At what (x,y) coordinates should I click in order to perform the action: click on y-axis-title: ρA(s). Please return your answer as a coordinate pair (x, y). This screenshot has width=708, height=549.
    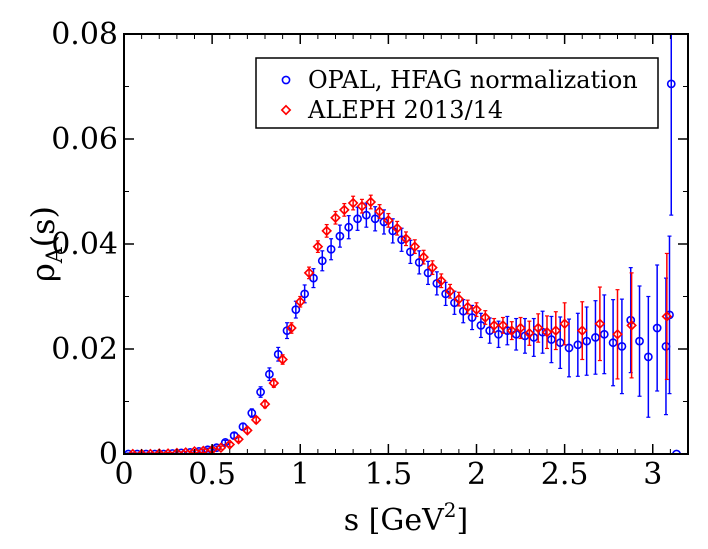
    Looking at the image, I should click on (46, 244).